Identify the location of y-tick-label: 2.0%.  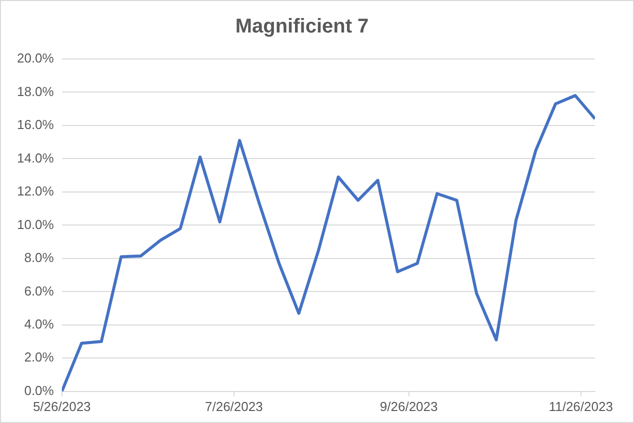
(39, 357).